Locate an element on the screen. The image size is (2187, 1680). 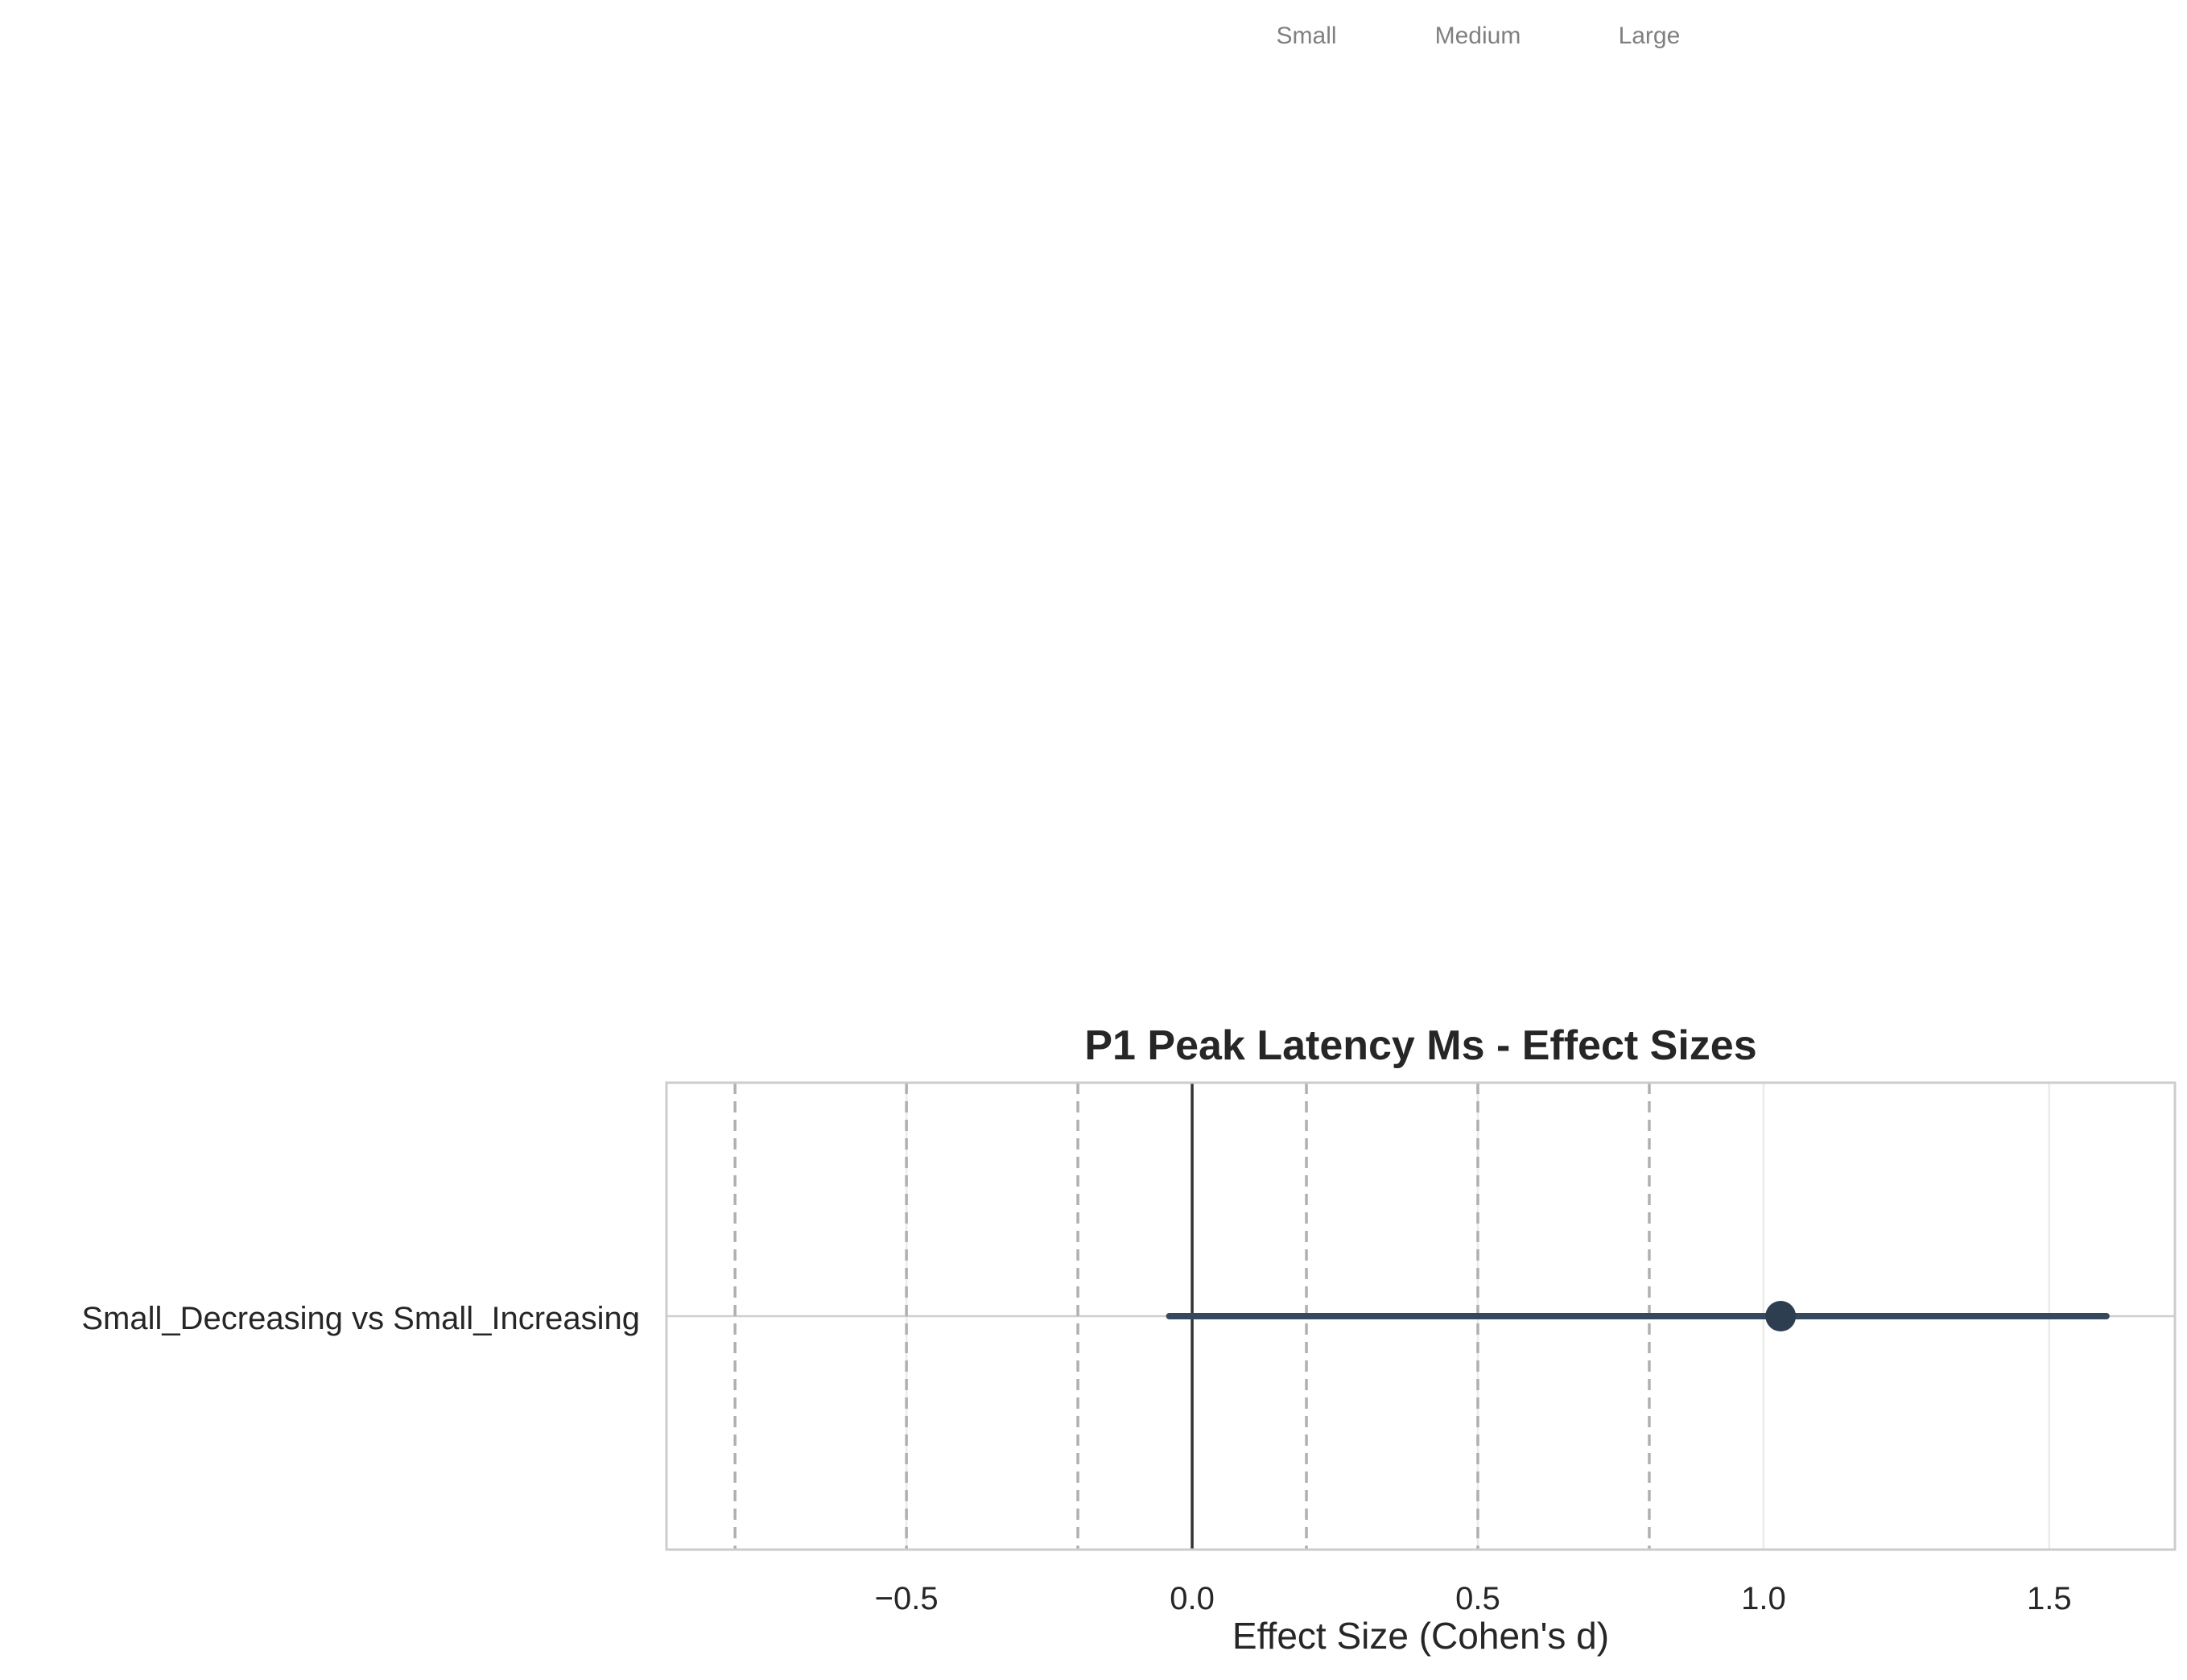
threshold-label: Large is located at coordinates (1650, 36).